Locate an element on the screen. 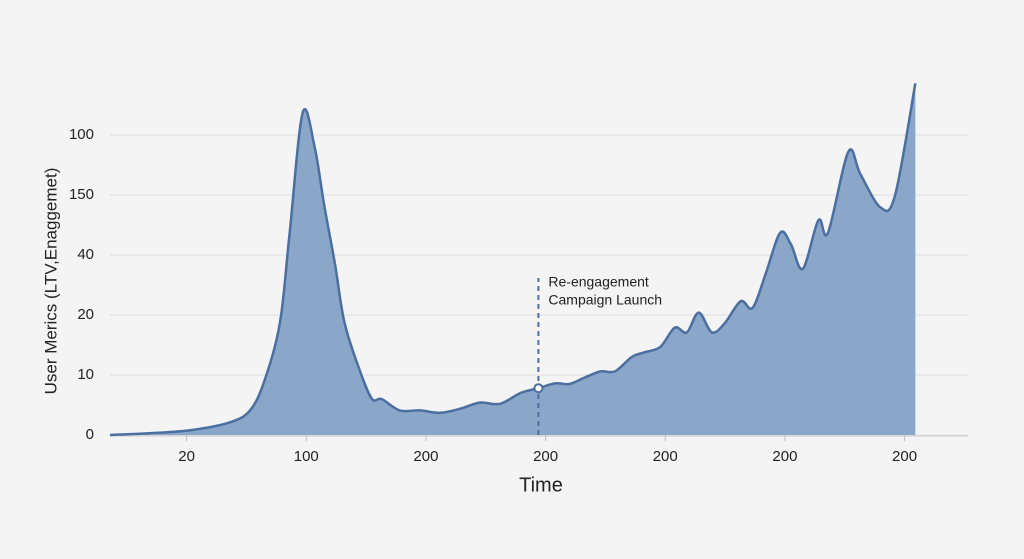  x-tick-label: 100 is located at coordinates (306, 456).